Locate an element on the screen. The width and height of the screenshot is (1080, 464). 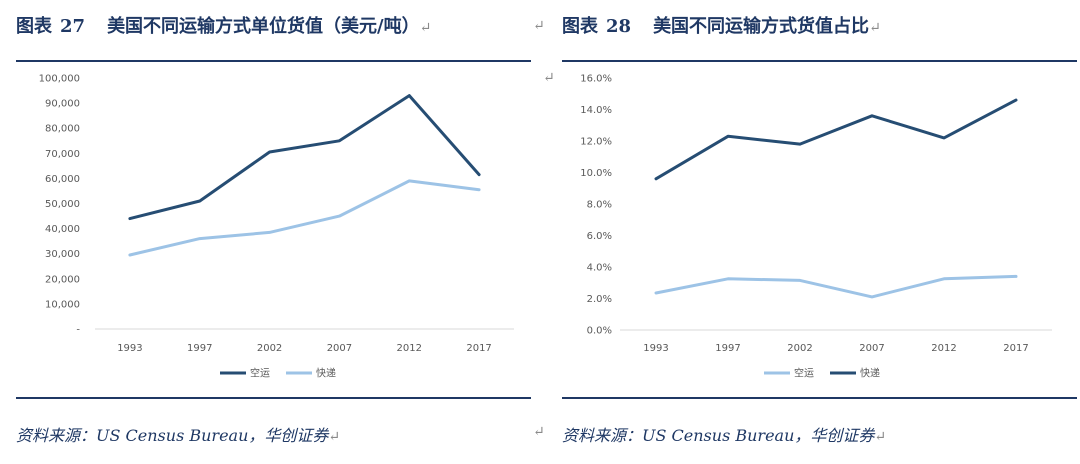
figure-27-source: 资料来源：US Census Bureau，华创证券↵ is located at coordinates (178, 434).